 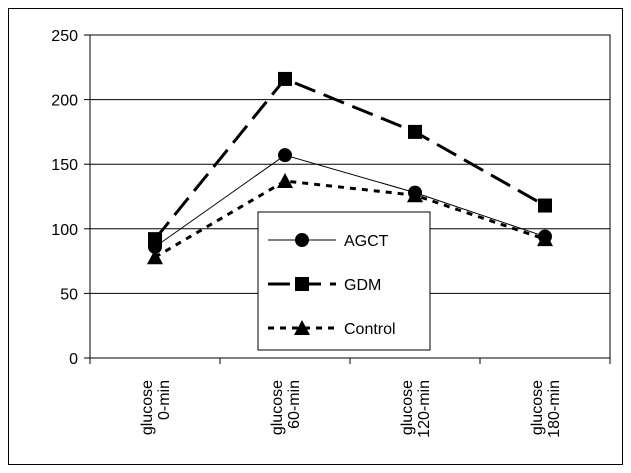 I want to click on y-tick-label: 100, so click(x=64, y=230).